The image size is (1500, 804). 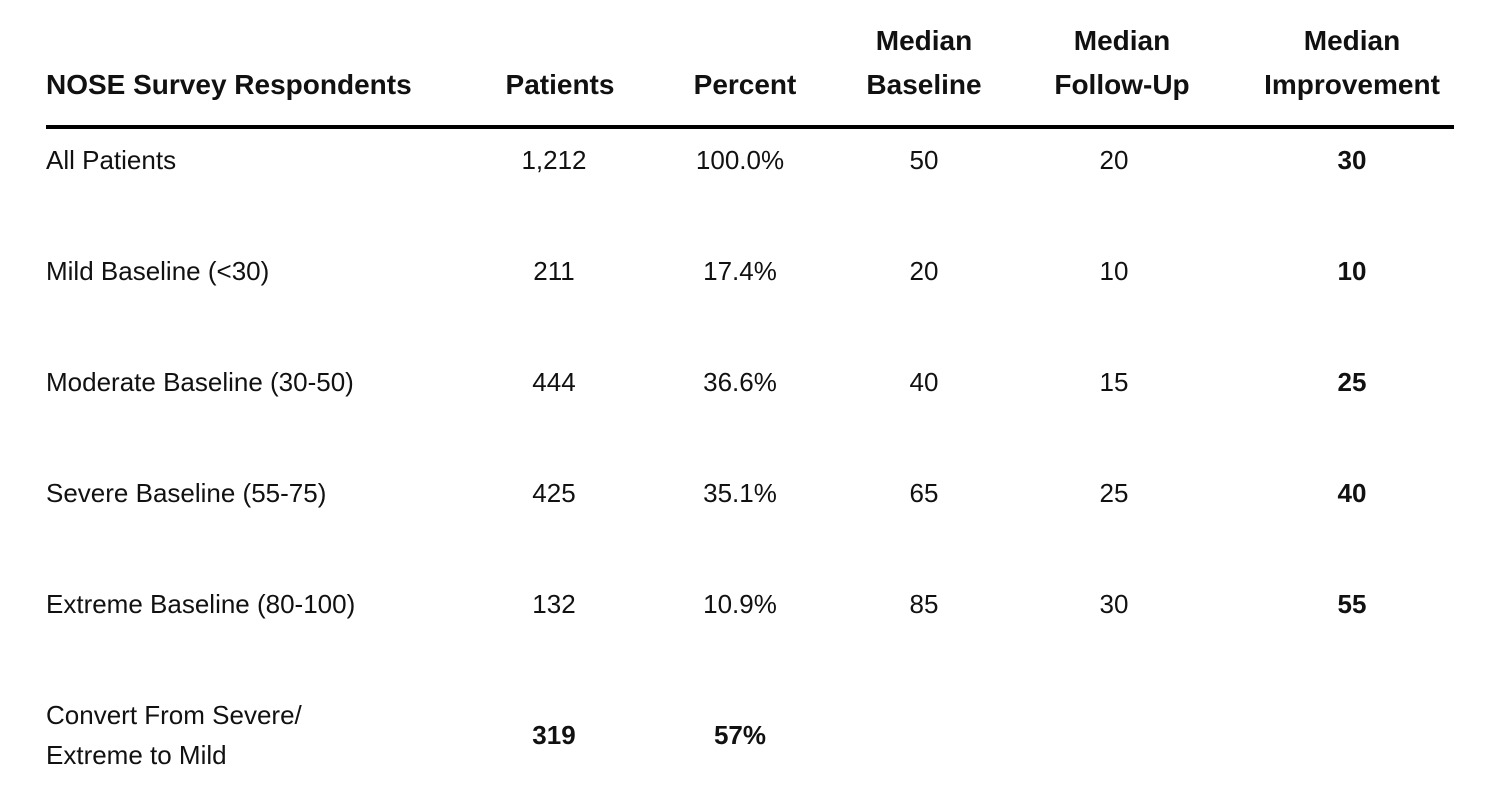 I want to click on header-median-improvement: Median Improvement, so click(x=1352, y=62).